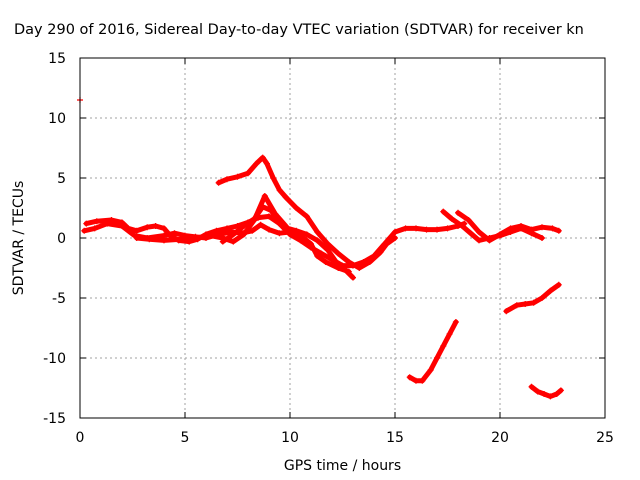 This screenshot has height=480, width=640. What do you see at coordinates (80, 438) in the screenshot?
I see `x-tick-label-0: 0` at bounding box center [80, 438].